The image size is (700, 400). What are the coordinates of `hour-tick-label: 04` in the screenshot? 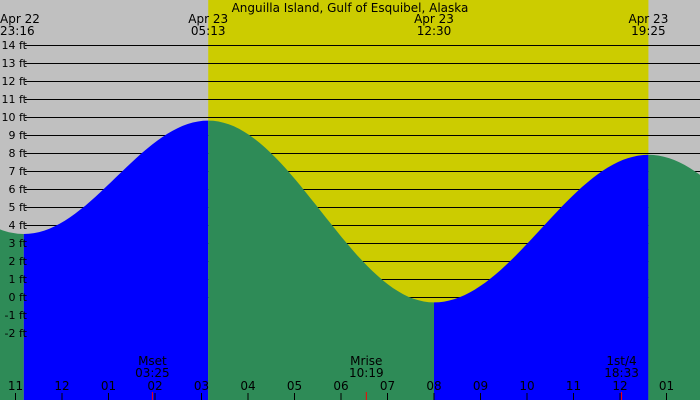 It's located at (247, 386).